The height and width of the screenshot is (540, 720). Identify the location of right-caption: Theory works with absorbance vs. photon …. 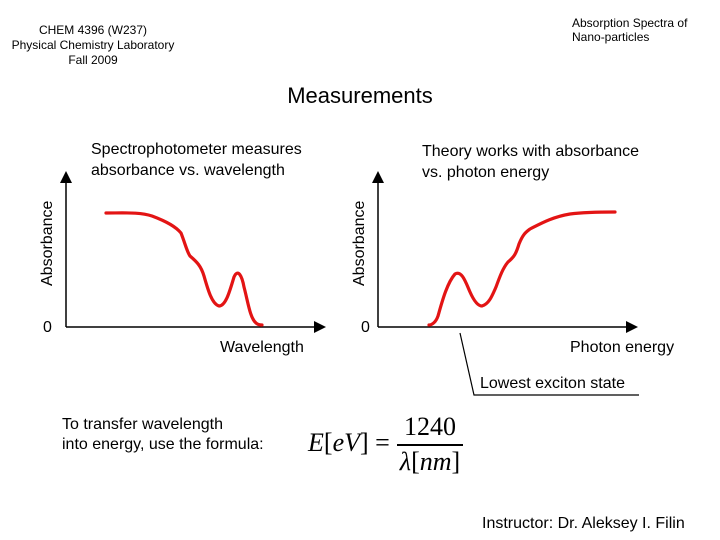
(530, 162).